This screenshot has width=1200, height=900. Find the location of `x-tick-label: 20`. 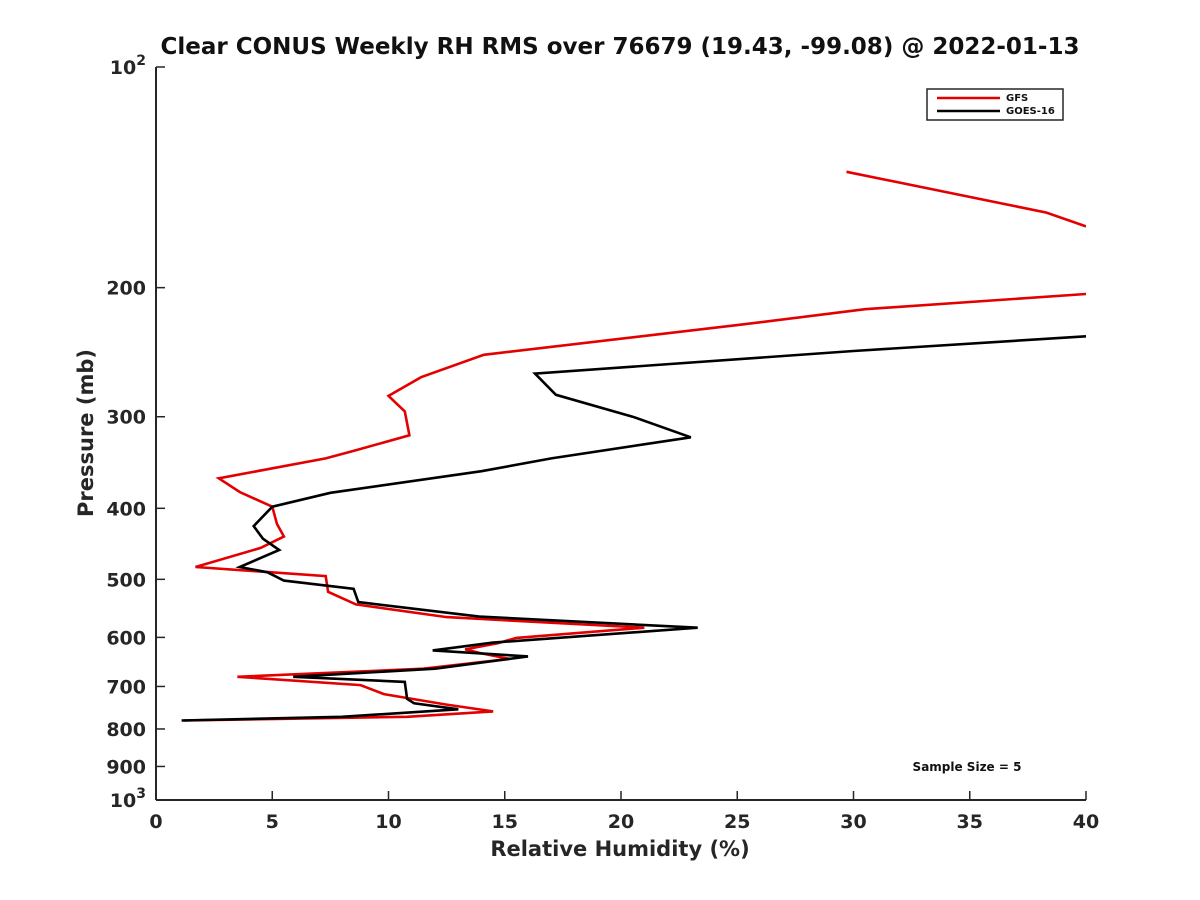

x-tick-label: 20 is located at coordinates (621, 822).